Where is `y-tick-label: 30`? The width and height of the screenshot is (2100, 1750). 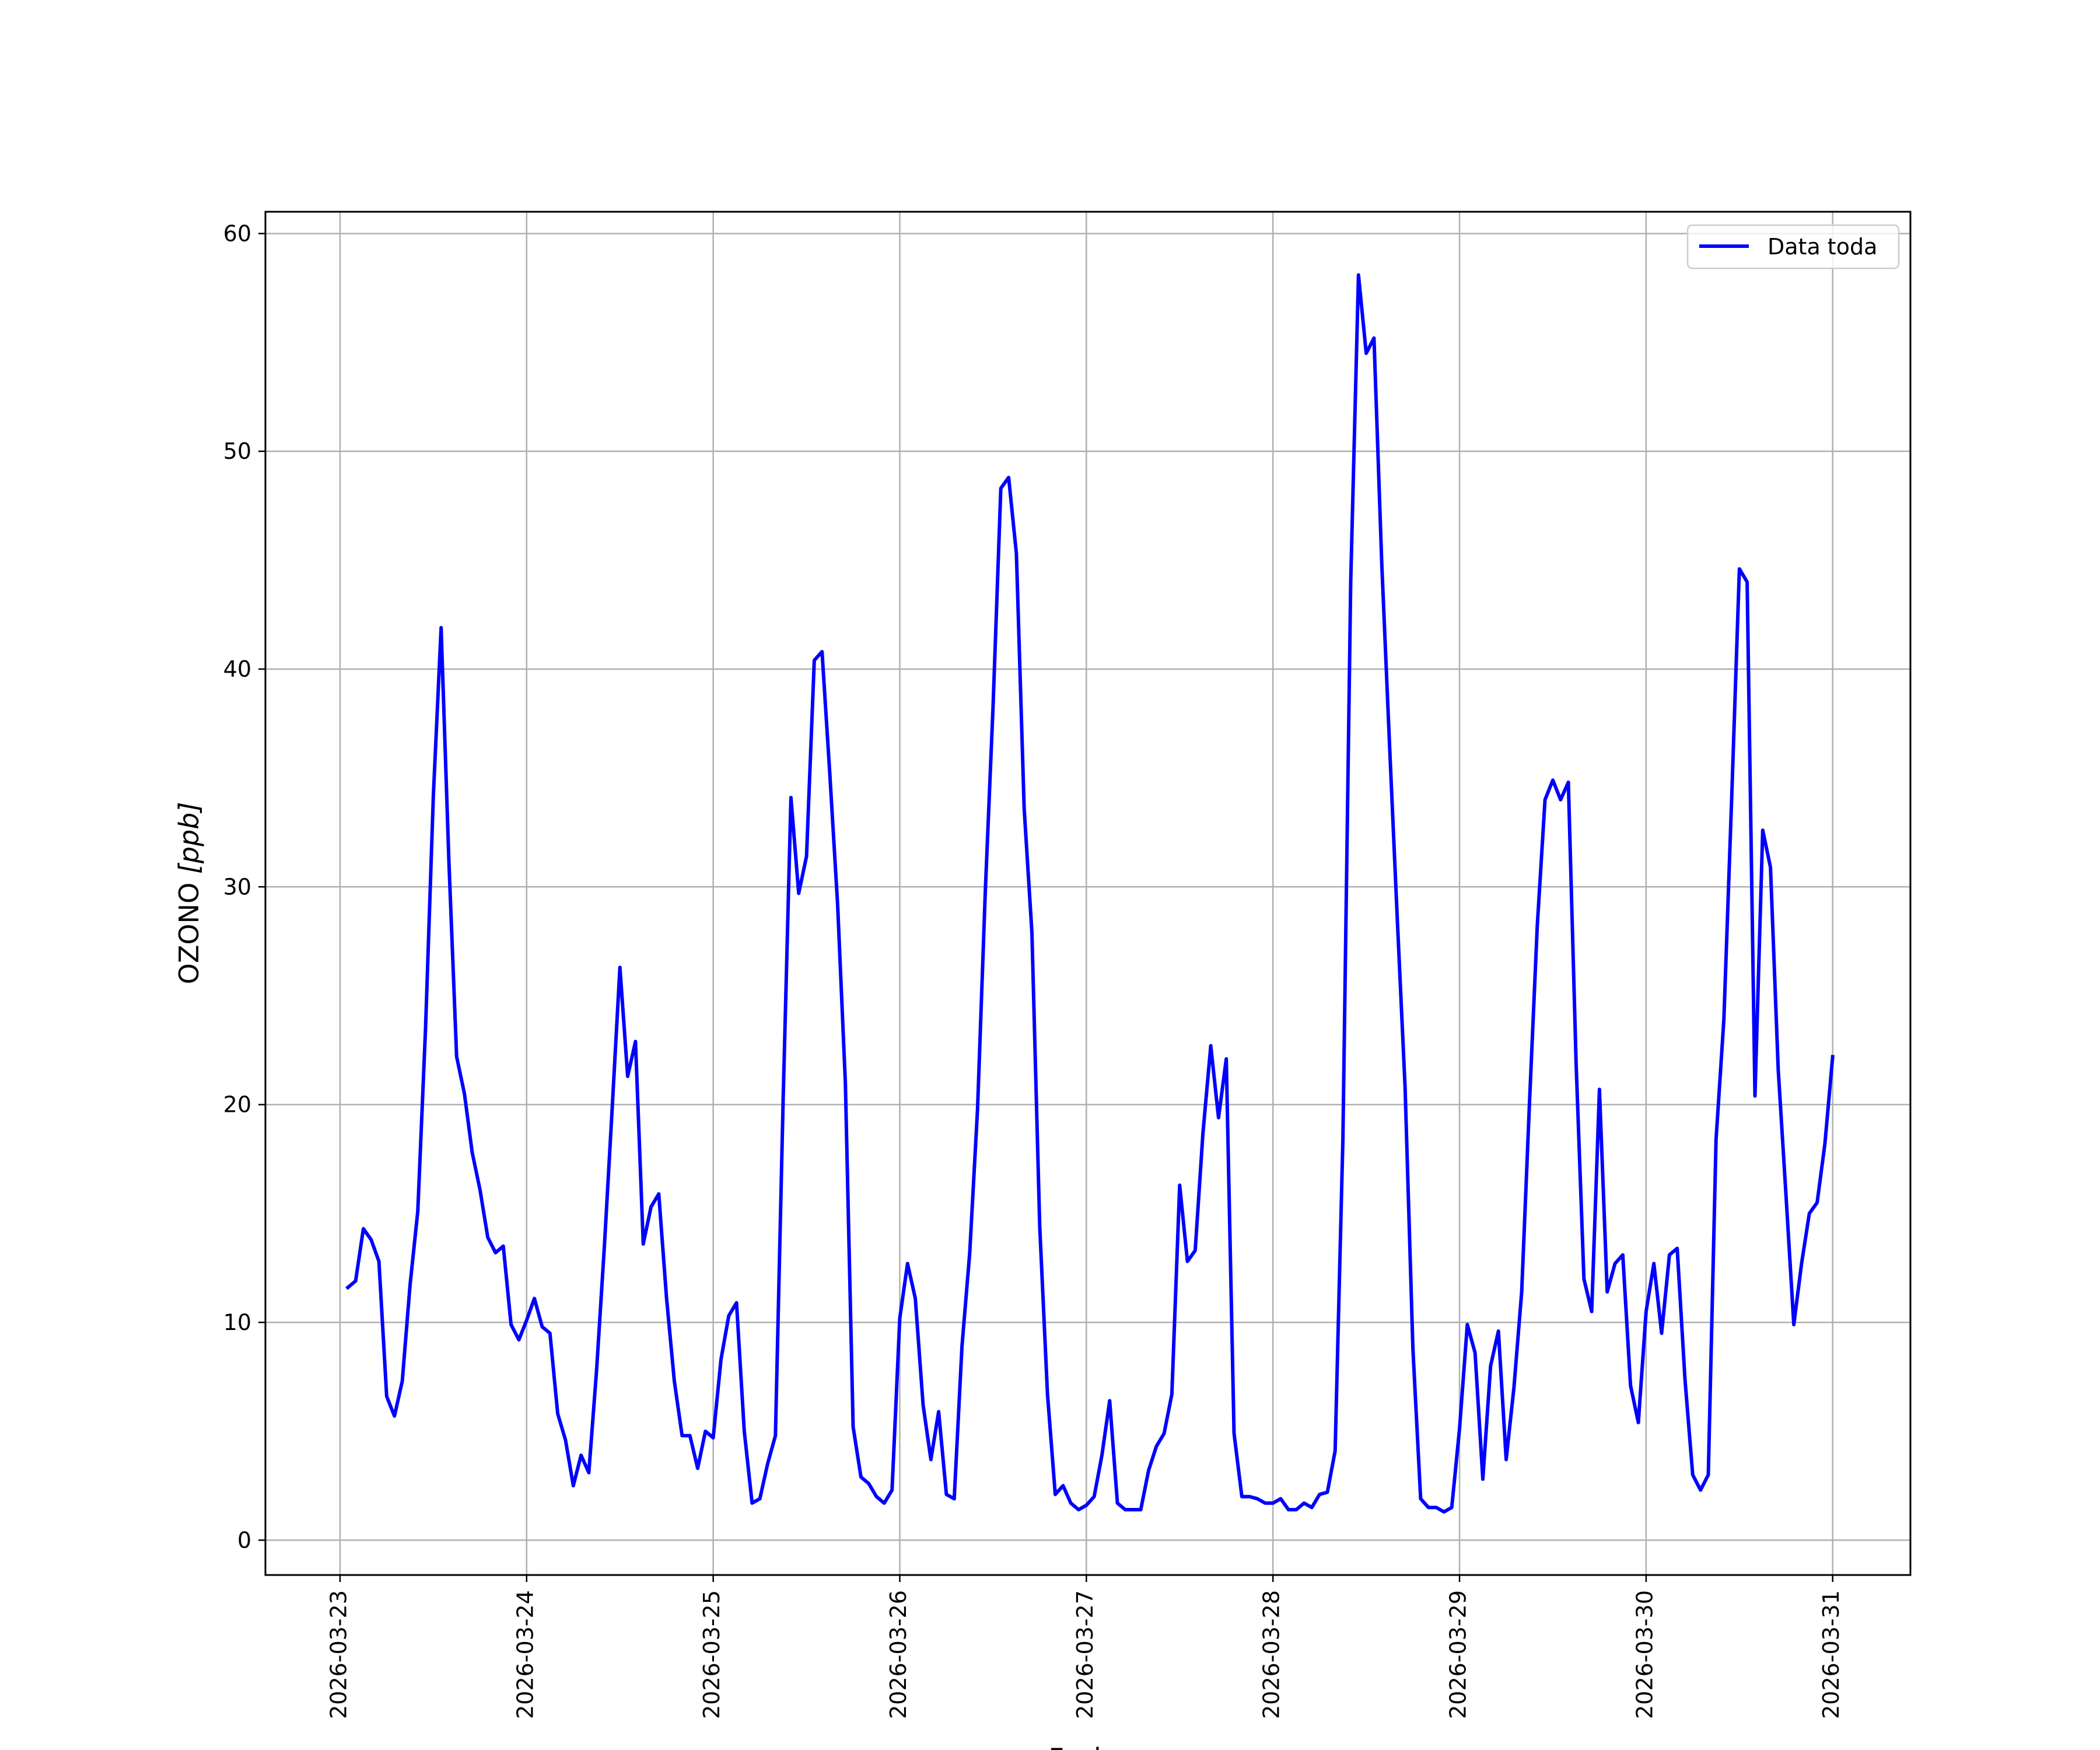
y-tick-label: 30 is located at coordinates (237, 887).